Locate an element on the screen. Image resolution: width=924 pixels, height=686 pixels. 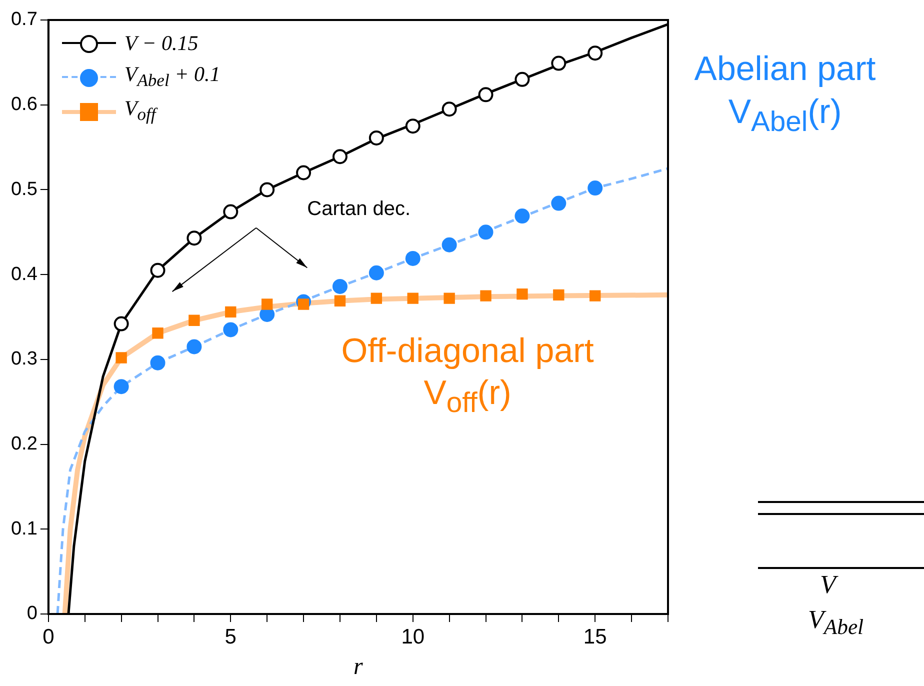
y-tick-label: 0.1 is located at coordinates (24, 529).